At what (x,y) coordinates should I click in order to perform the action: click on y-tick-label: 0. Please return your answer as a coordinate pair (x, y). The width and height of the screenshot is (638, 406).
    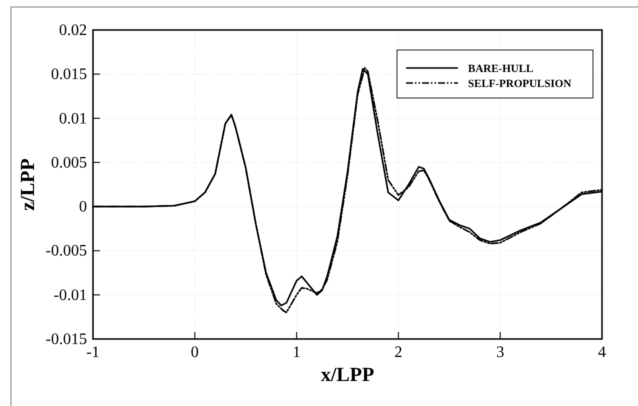
    Looking at the image, I should click on (83, 207).